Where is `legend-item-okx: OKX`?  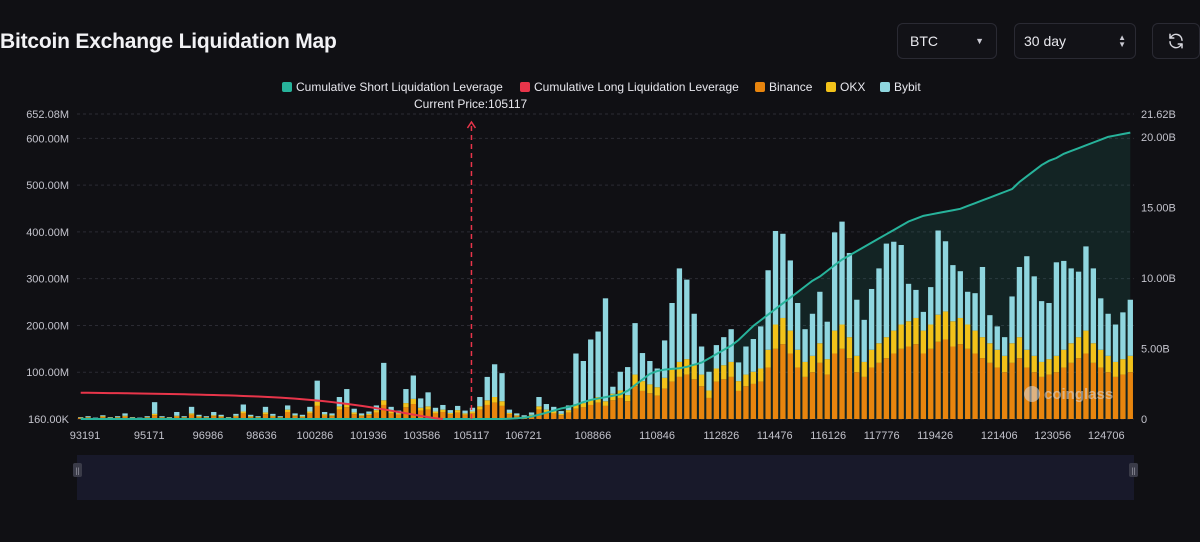 legend-item-okx: OKX is located at coordinates (845, 87).